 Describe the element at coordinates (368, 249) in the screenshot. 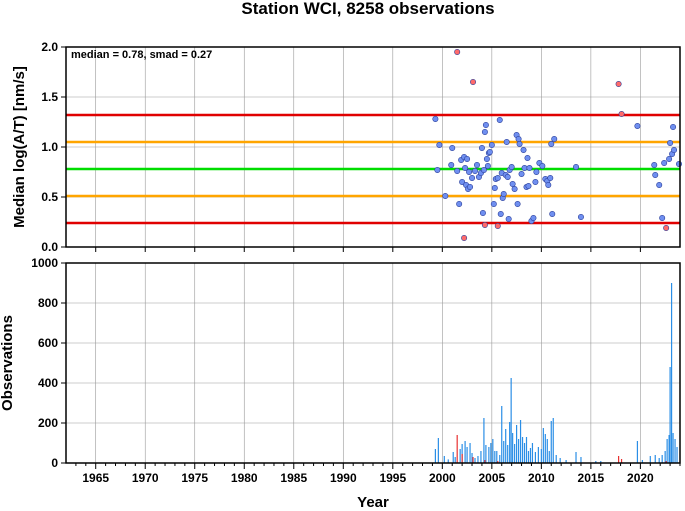

I see `top-x-ticks` at that location.